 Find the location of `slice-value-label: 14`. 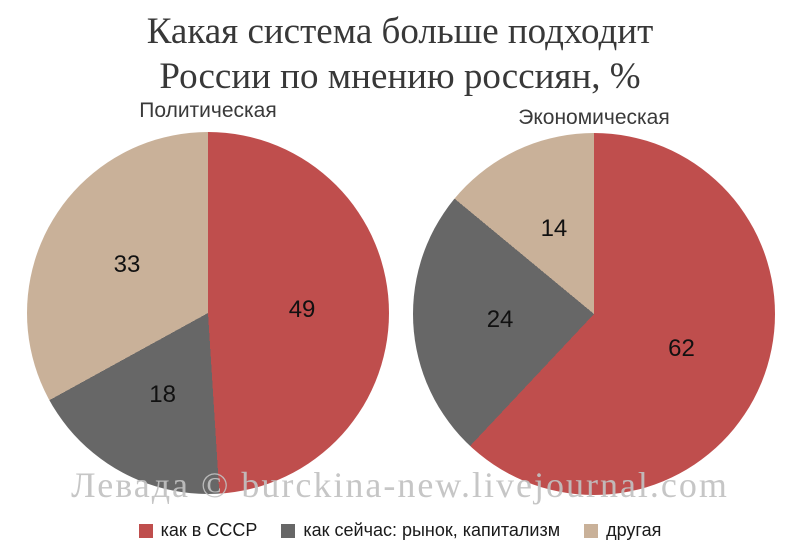

slice-value-label: 14 is located at coordinates (554, 228).